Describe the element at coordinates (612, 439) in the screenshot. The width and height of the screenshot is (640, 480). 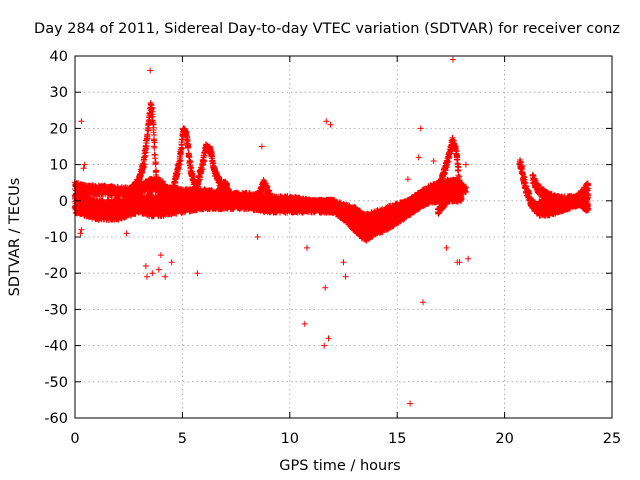
I see `x-tick-label: 25` at that location.